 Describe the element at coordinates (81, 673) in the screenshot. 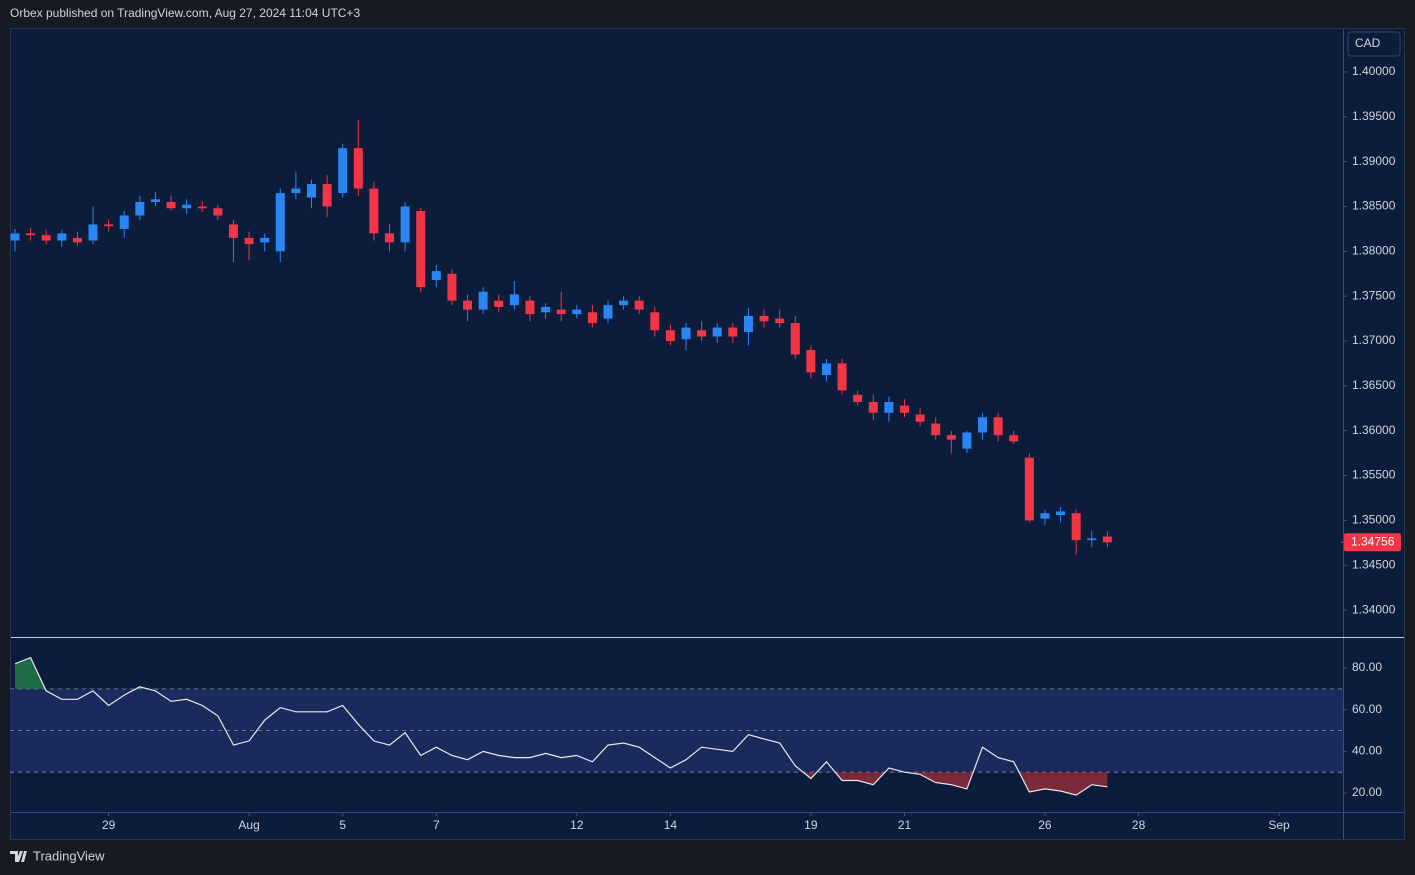

I see `overbought-fill` at that location.